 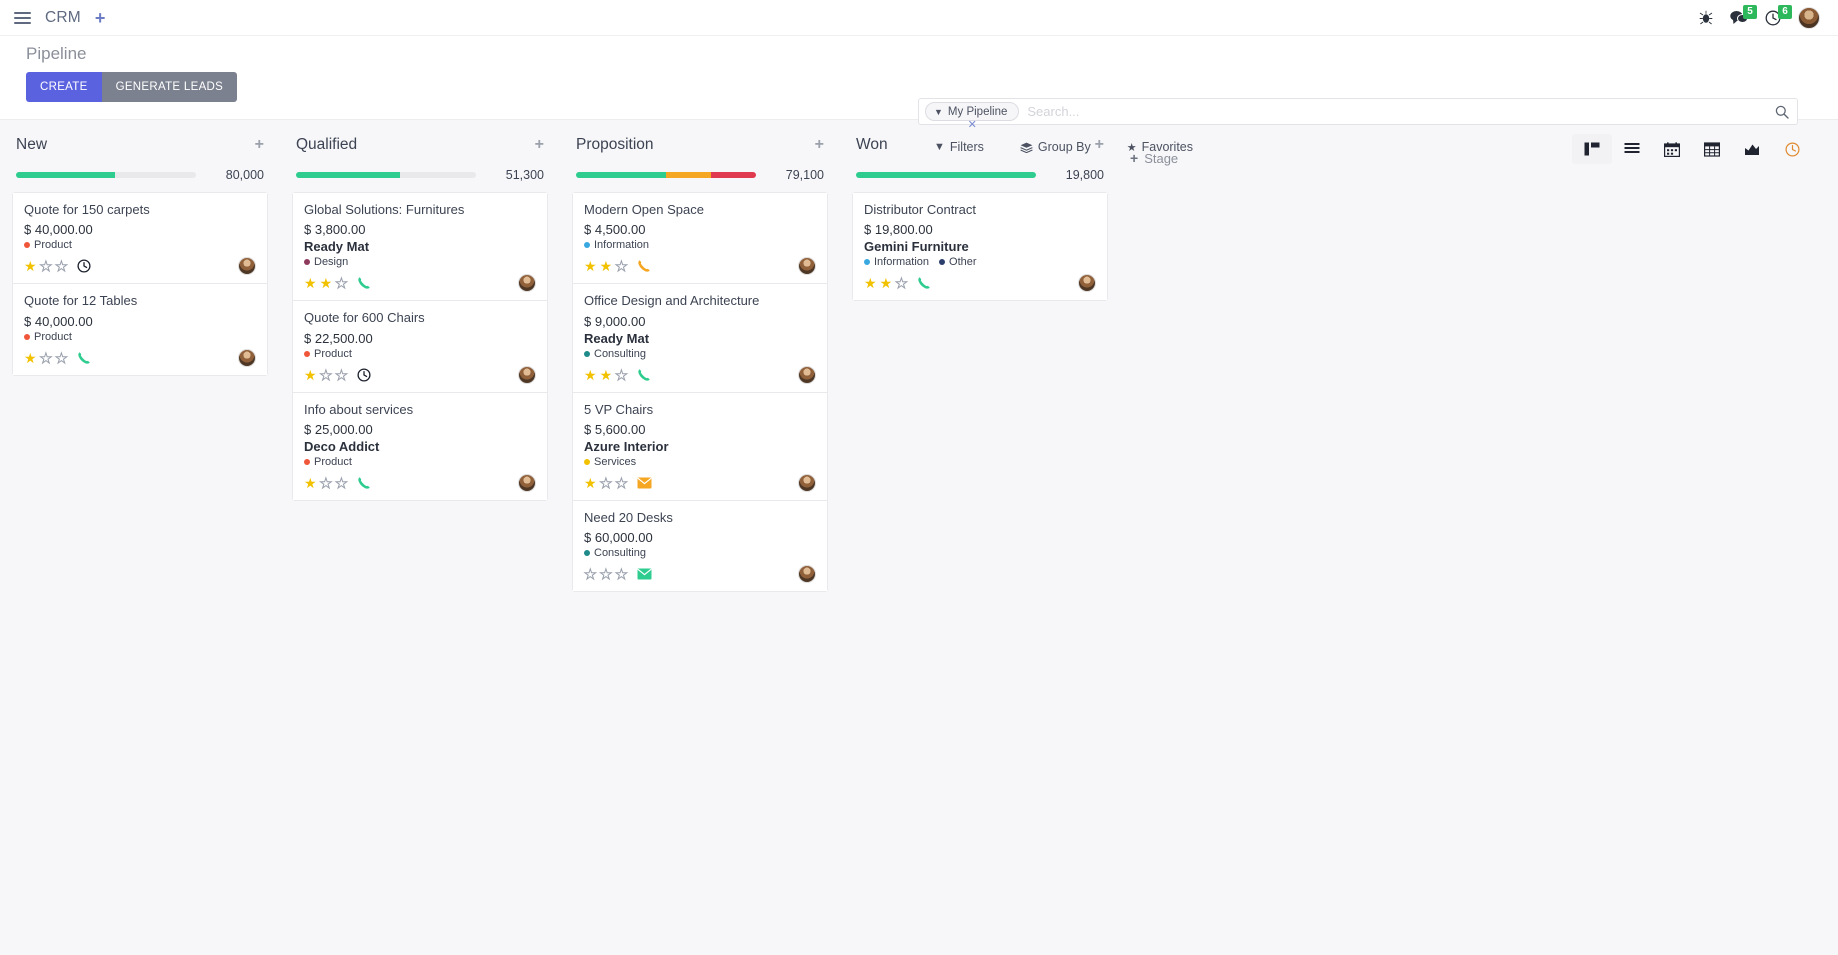 What do you see at coordinates (64, 87) in the screenshot?
I see `create-button: CREATE` at bounding box center [64, 87].